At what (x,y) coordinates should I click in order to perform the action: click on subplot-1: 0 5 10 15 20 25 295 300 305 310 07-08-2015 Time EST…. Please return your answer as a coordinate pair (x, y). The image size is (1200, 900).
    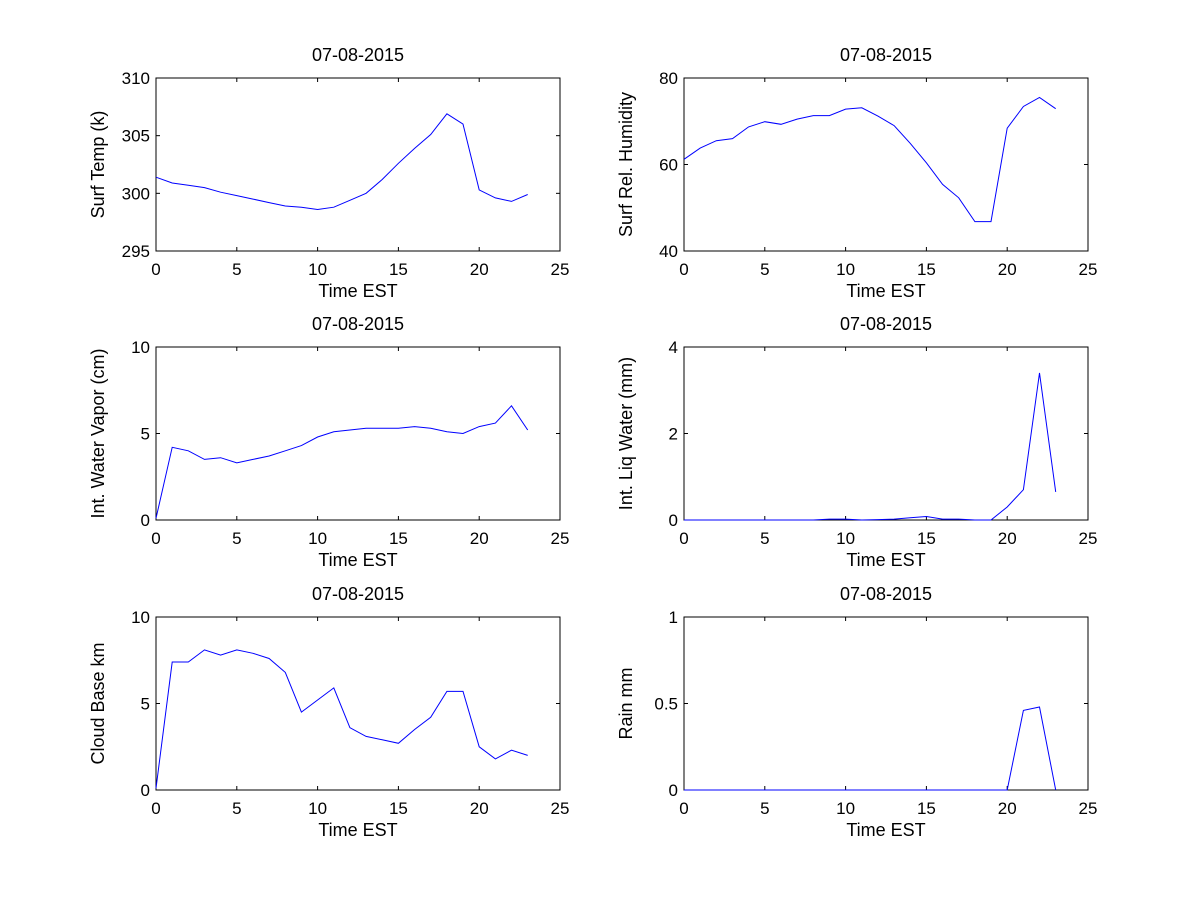
    Looking at the image, I should click on (328, 173).